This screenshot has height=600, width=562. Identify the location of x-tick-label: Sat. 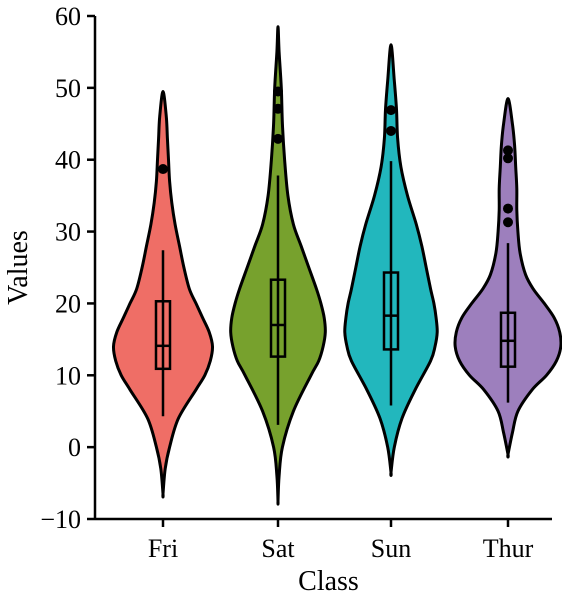
(278, 548).